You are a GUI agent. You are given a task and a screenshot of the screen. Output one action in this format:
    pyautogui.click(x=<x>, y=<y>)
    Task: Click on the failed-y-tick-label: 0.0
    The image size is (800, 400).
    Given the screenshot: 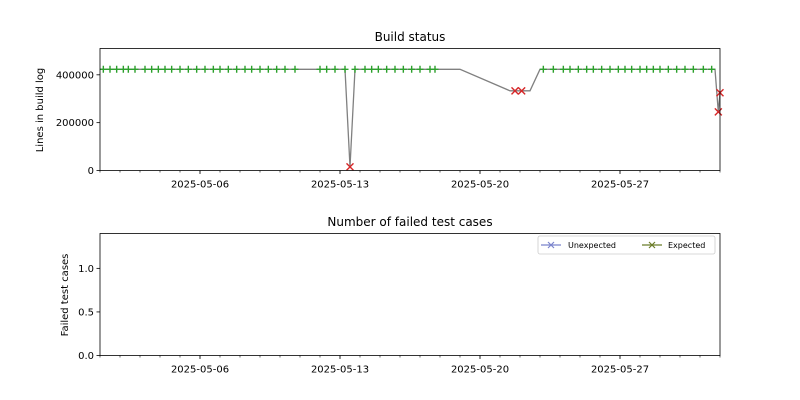 What is the action you would take?
    pyautogui.click(x=86, y=356)
    